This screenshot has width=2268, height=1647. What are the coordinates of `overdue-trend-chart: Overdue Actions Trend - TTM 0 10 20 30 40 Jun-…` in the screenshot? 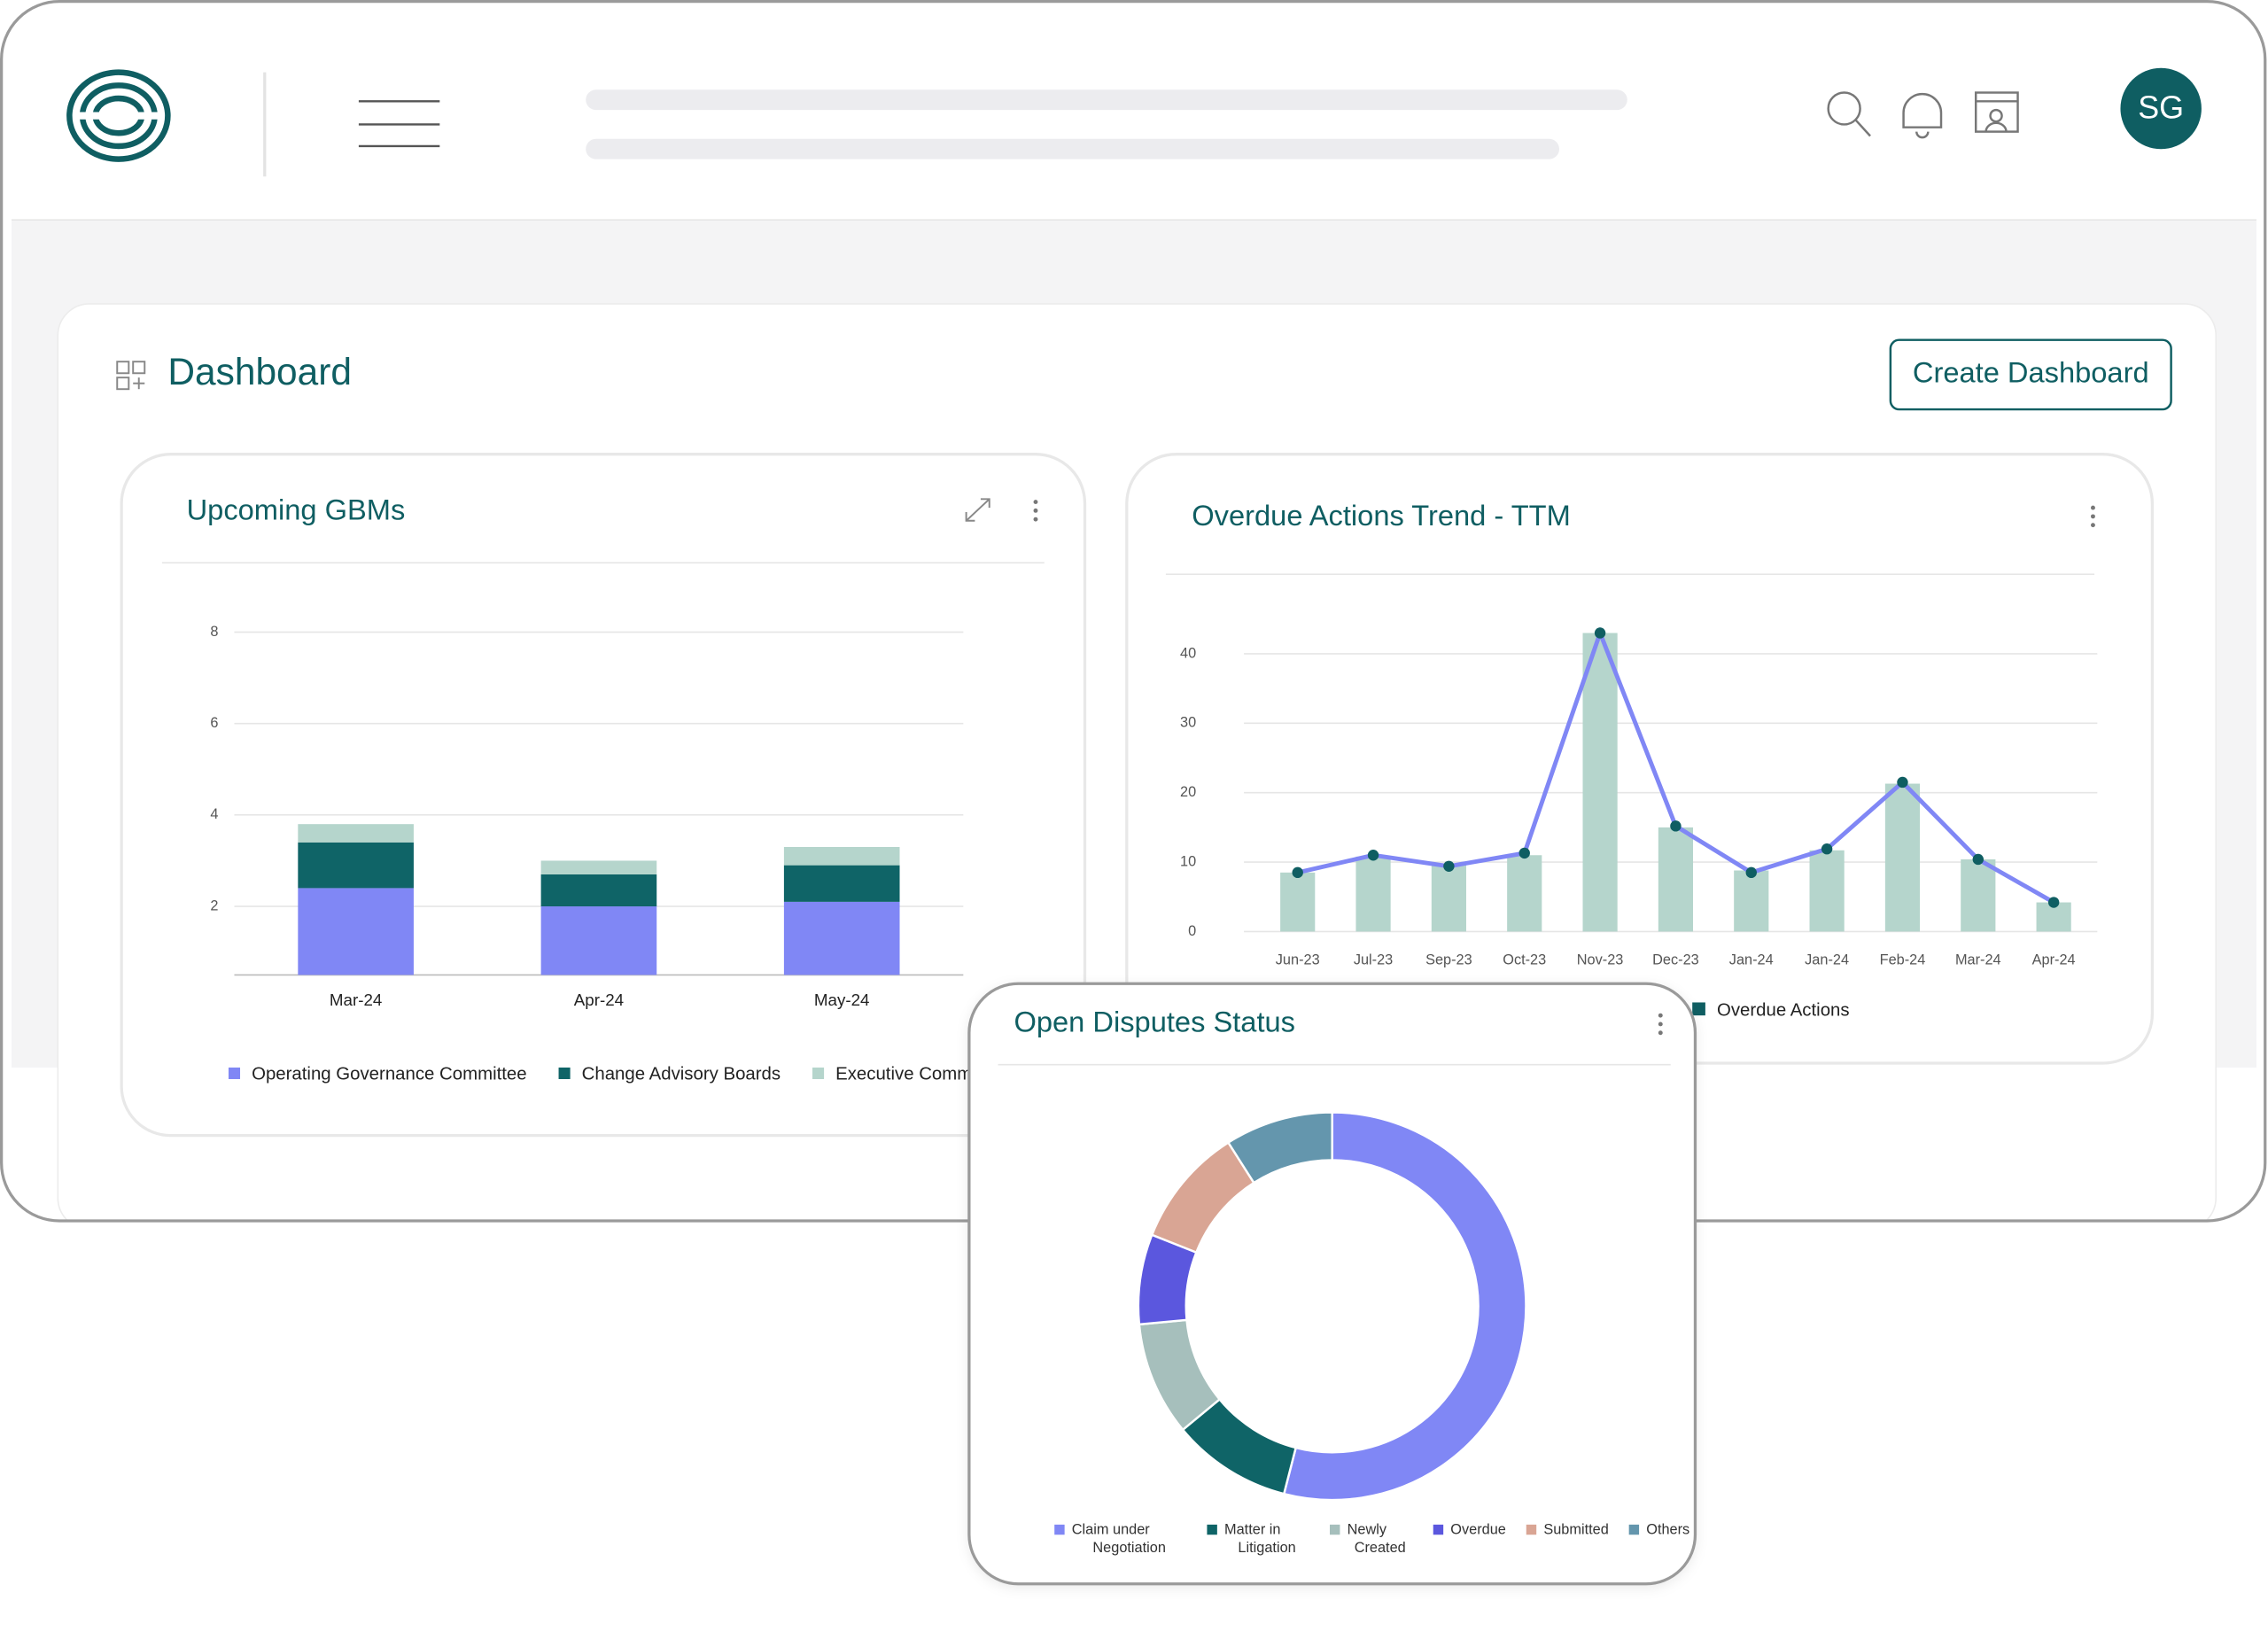 It's located at (1631, 760).